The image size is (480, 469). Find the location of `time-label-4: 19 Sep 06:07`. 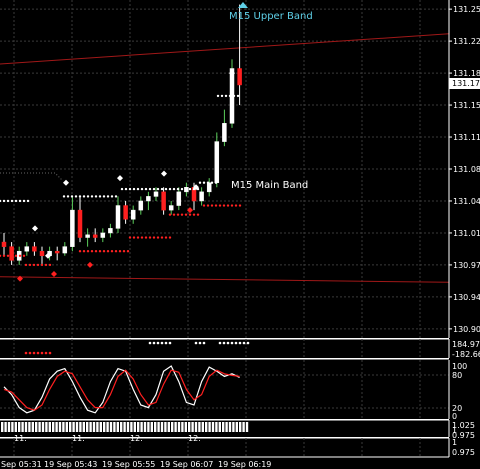

time-label-4: 19 Sep 06:07 is located at coordinates (186, 464).